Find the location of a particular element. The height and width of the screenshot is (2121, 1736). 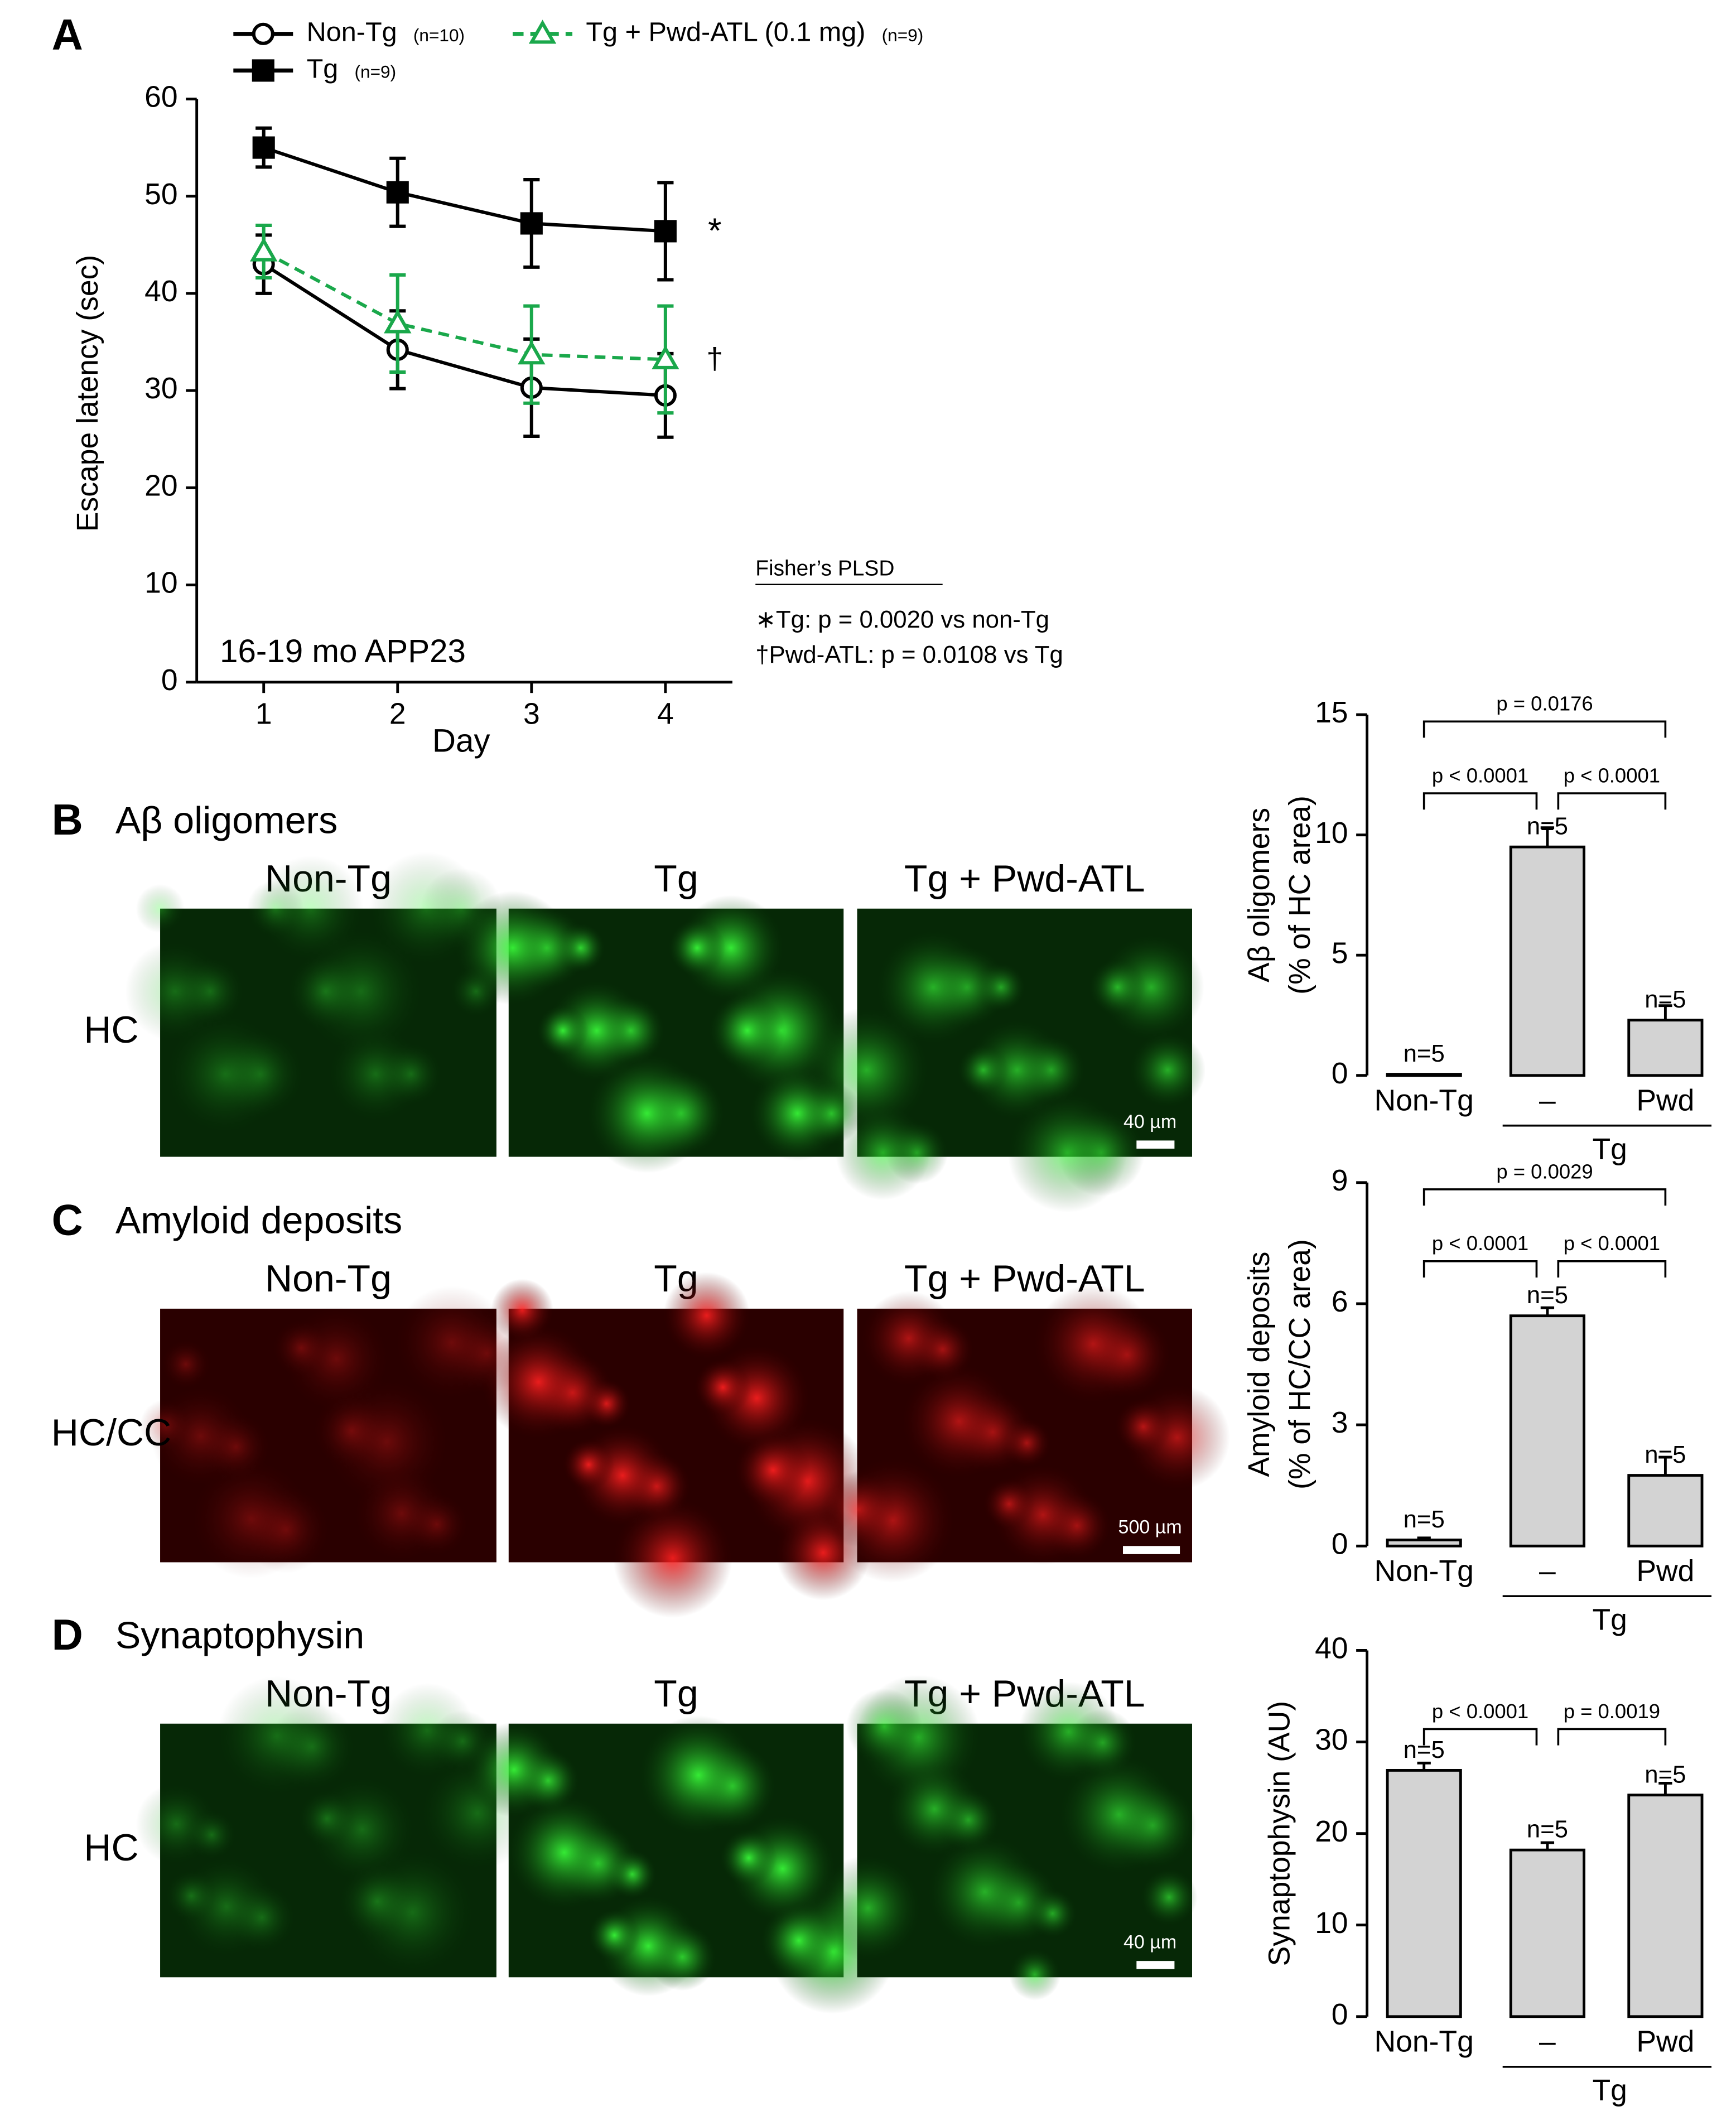

column-label: Tg is located at coordinates (676, 1693).